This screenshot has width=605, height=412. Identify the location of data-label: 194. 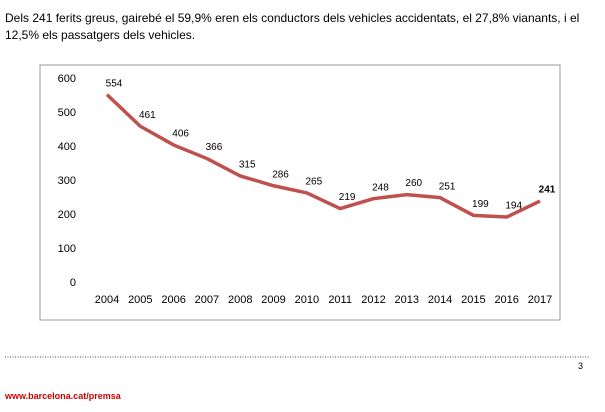
(513, 206).